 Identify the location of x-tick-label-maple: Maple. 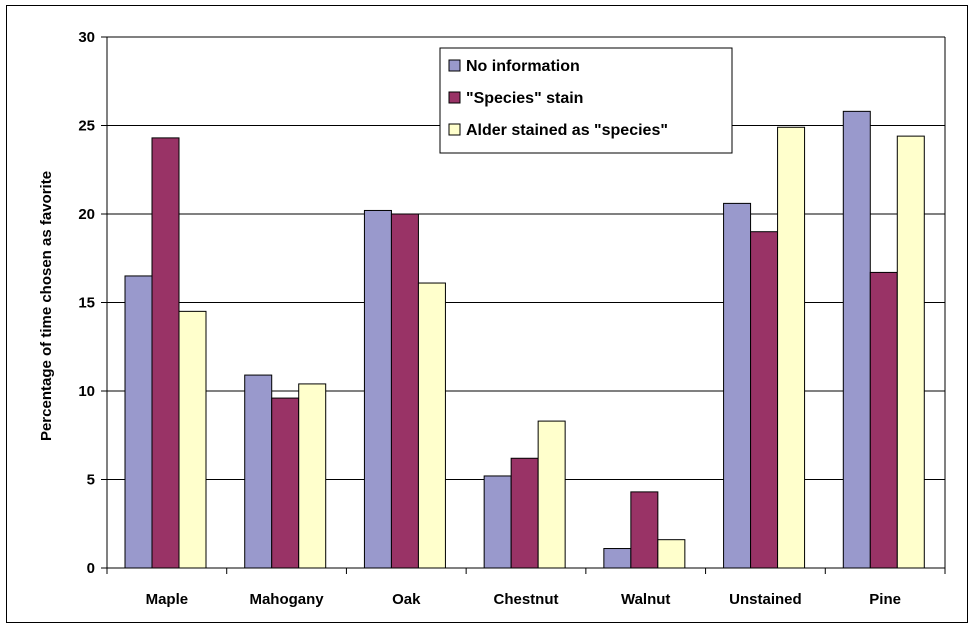
(167, 599).